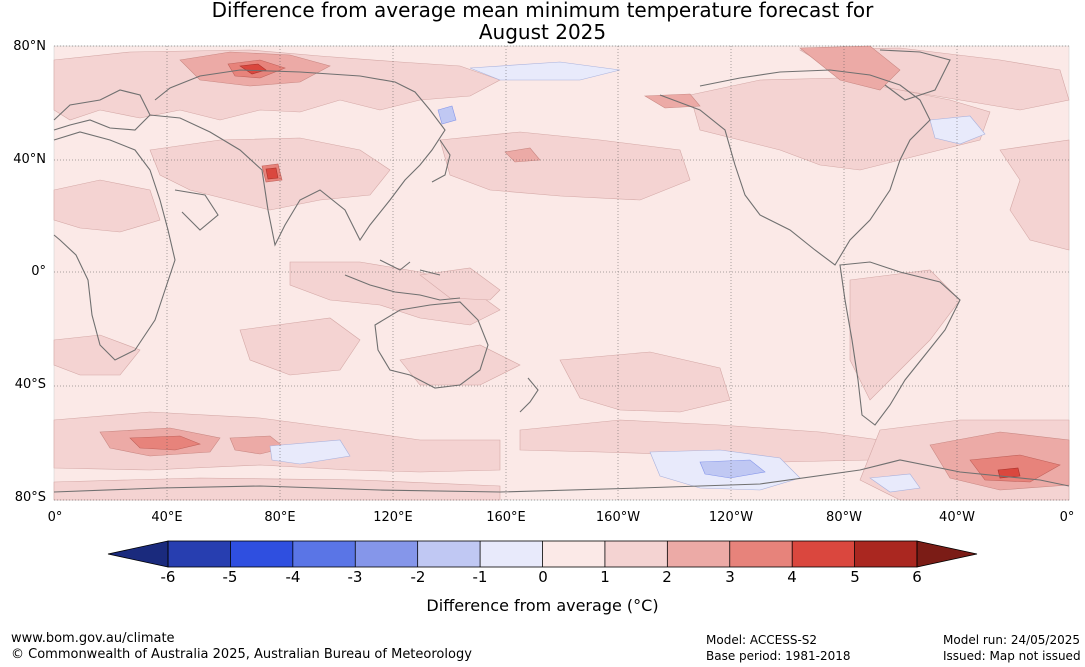  What do you see at coordinates (947, 554) in the screenshot?
I see `colorbar-over-arrow` at bounding box center [947, 554].